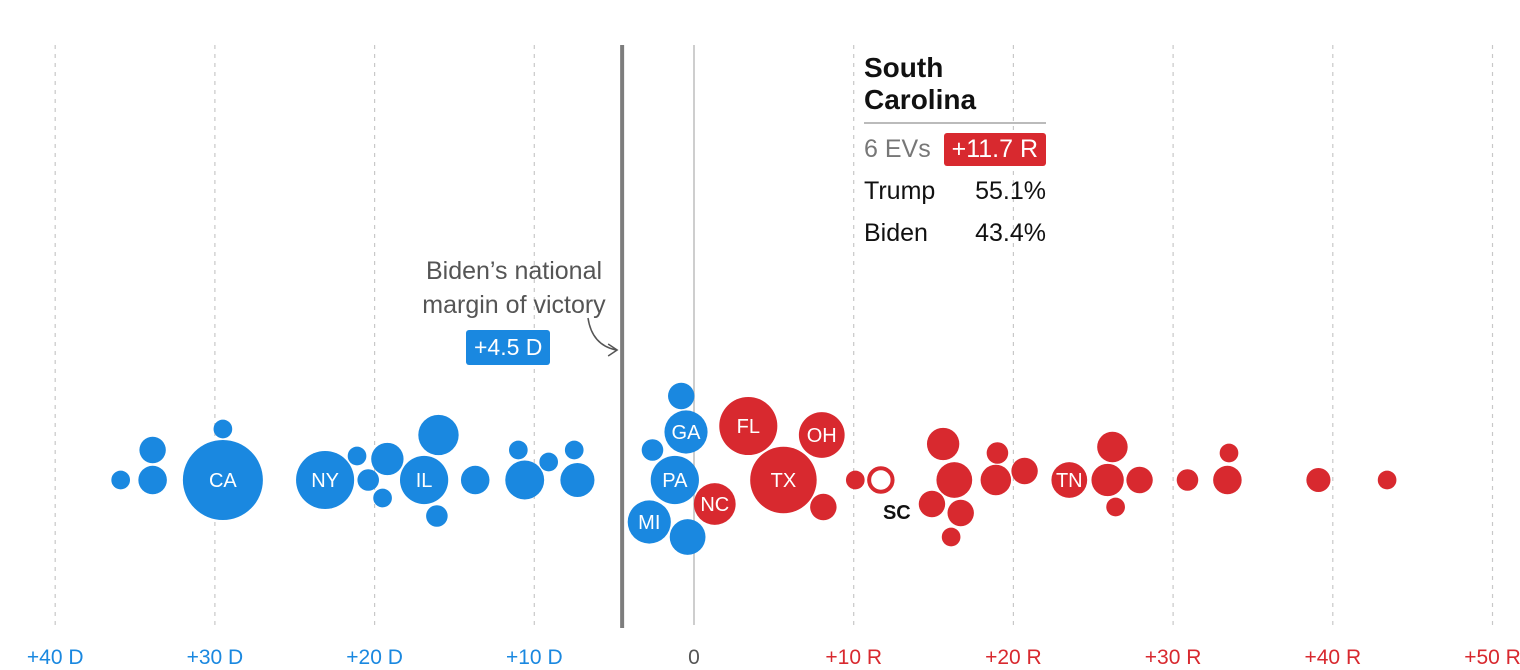  I want to click on x-tick-label: +50 R, so click(1492, 657).